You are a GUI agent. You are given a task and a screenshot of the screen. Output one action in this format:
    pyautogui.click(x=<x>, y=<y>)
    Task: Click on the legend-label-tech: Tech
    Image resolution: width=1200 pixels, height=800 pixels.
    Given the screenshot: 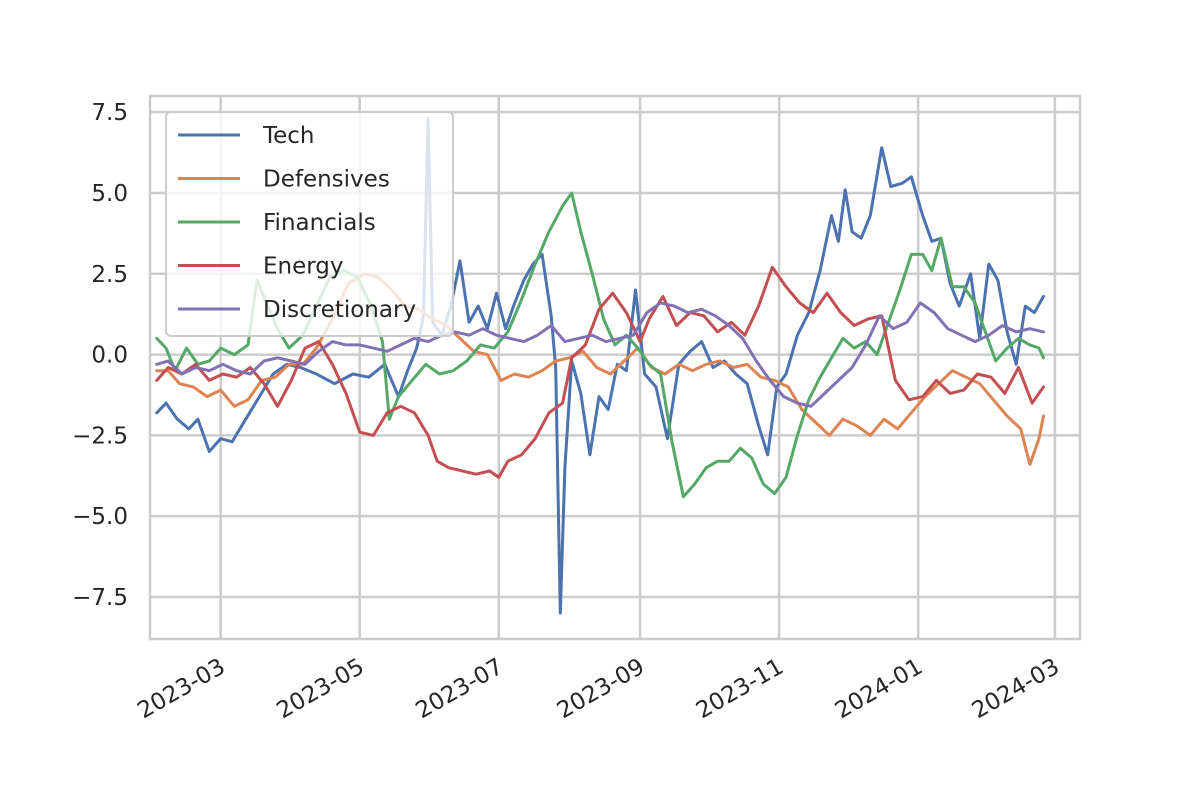 What is the action you would take?
    pyautogui.click(x=288, y=136)
    